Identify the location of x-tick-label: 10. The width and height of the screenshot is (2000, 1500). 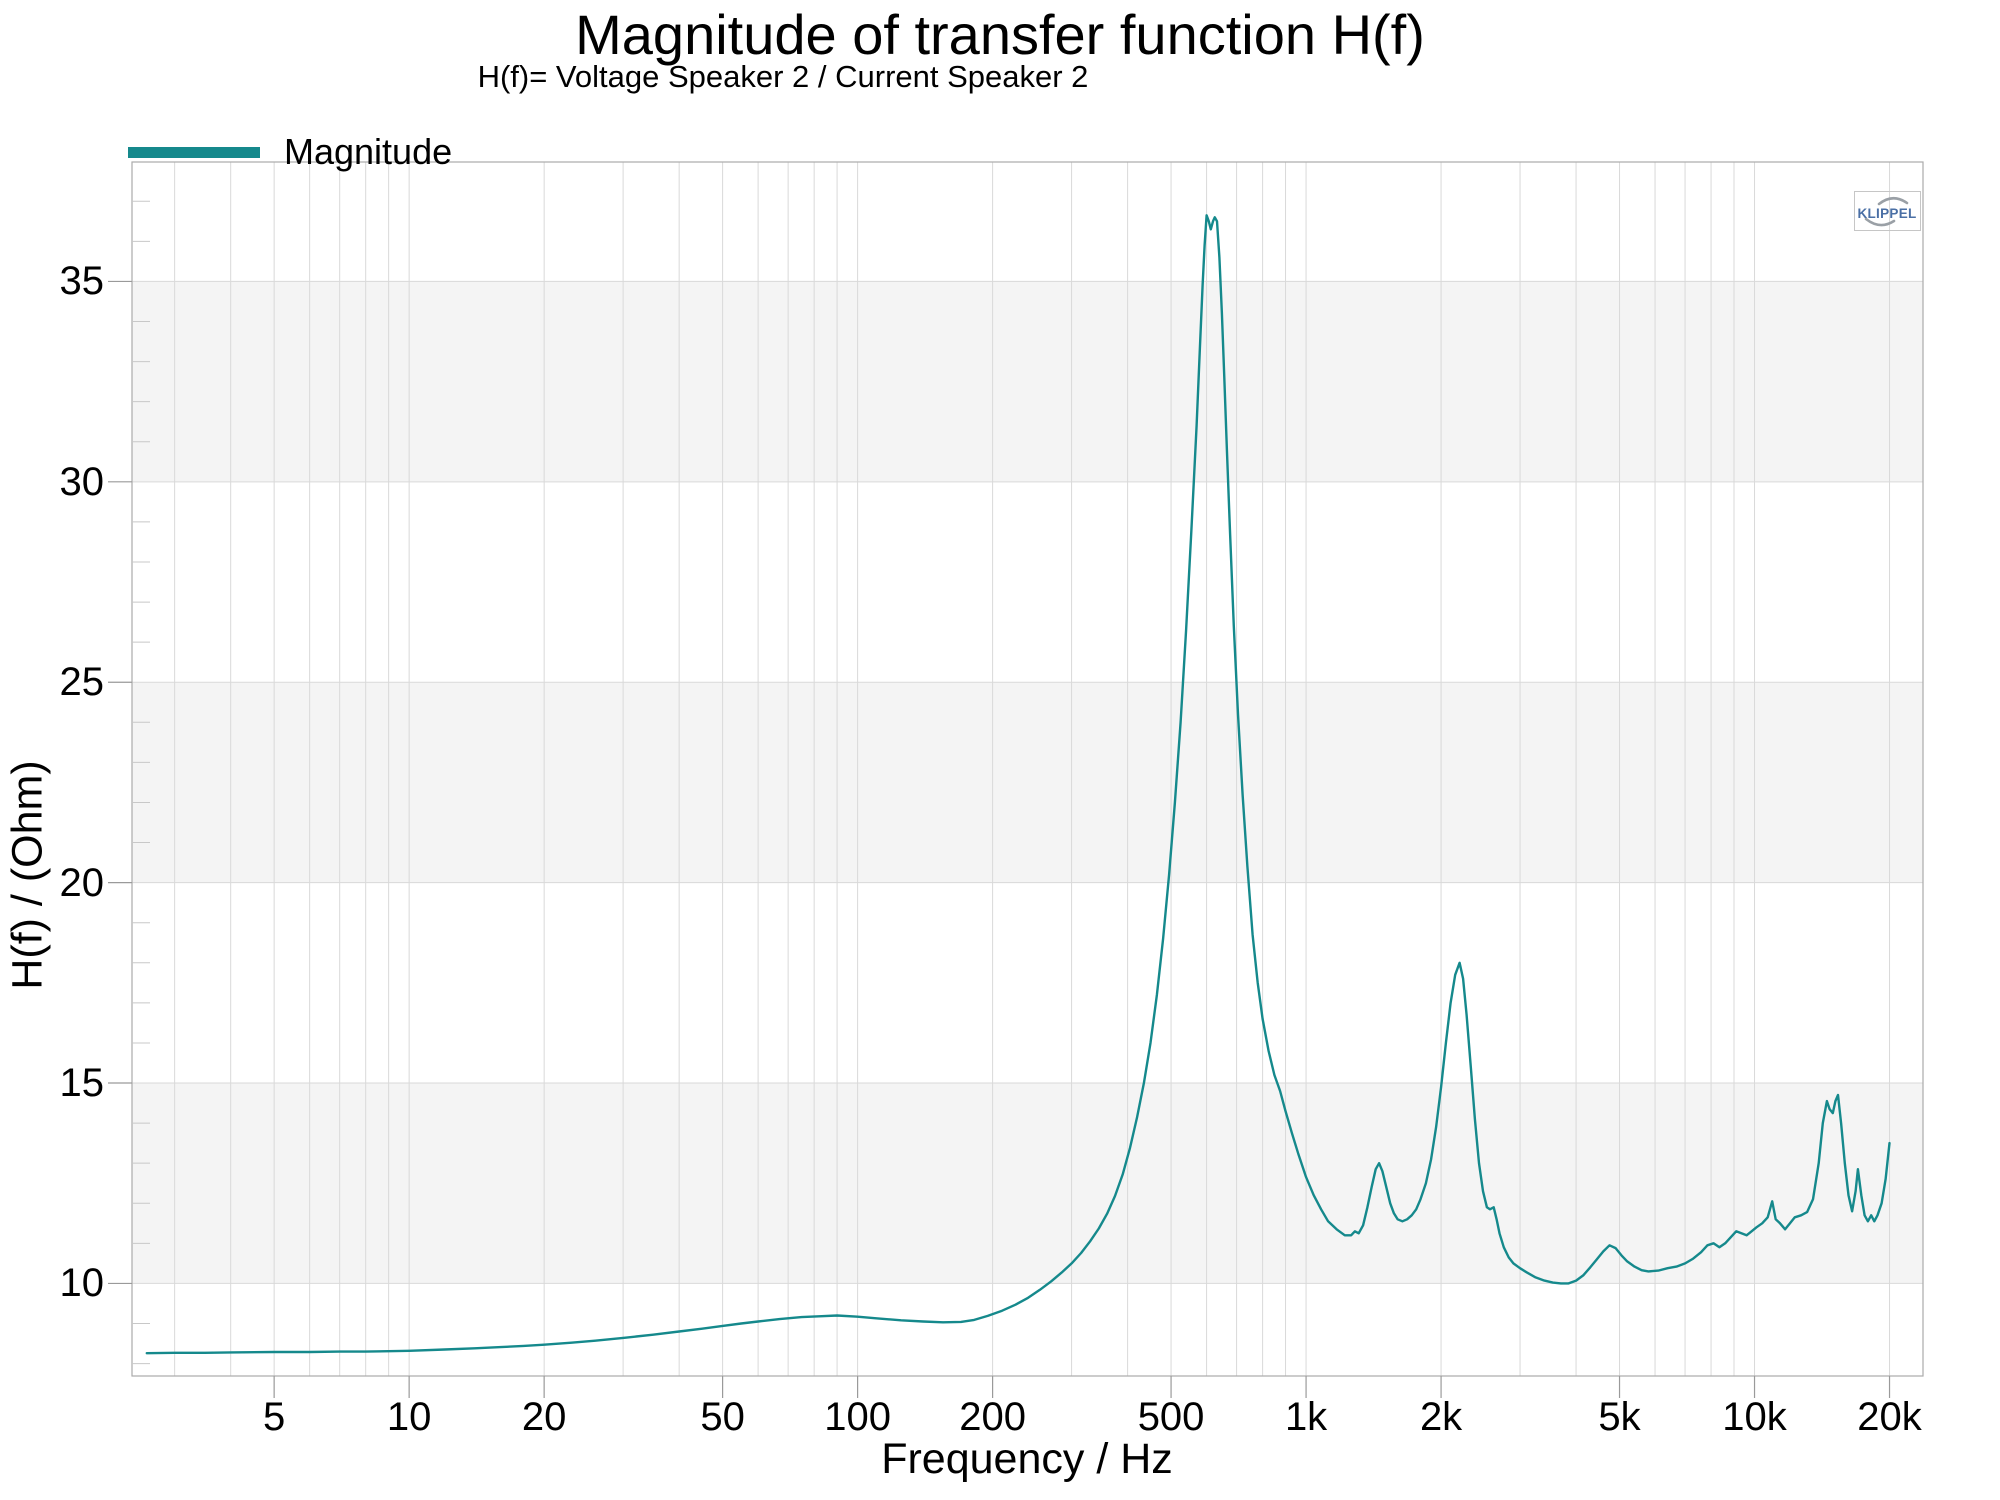
(409, 1417).